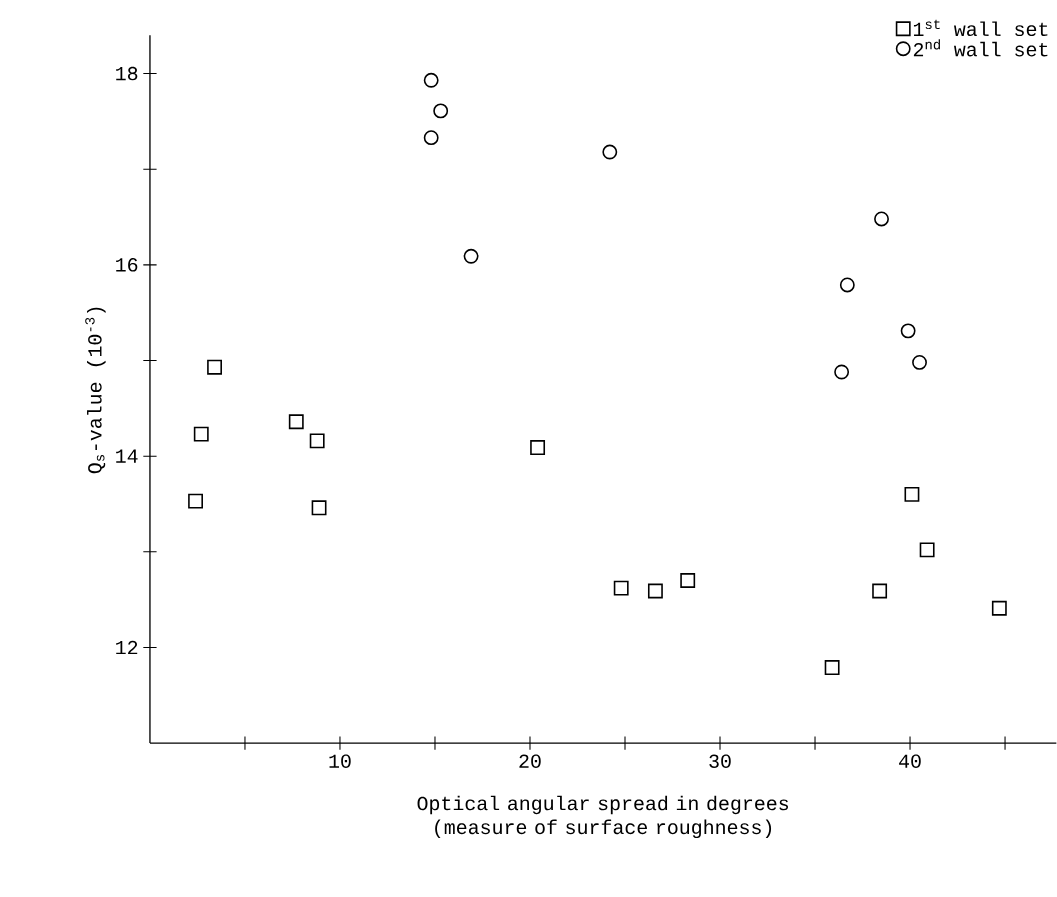  I want to click on x-tick-label: 10, so click(340, 761).